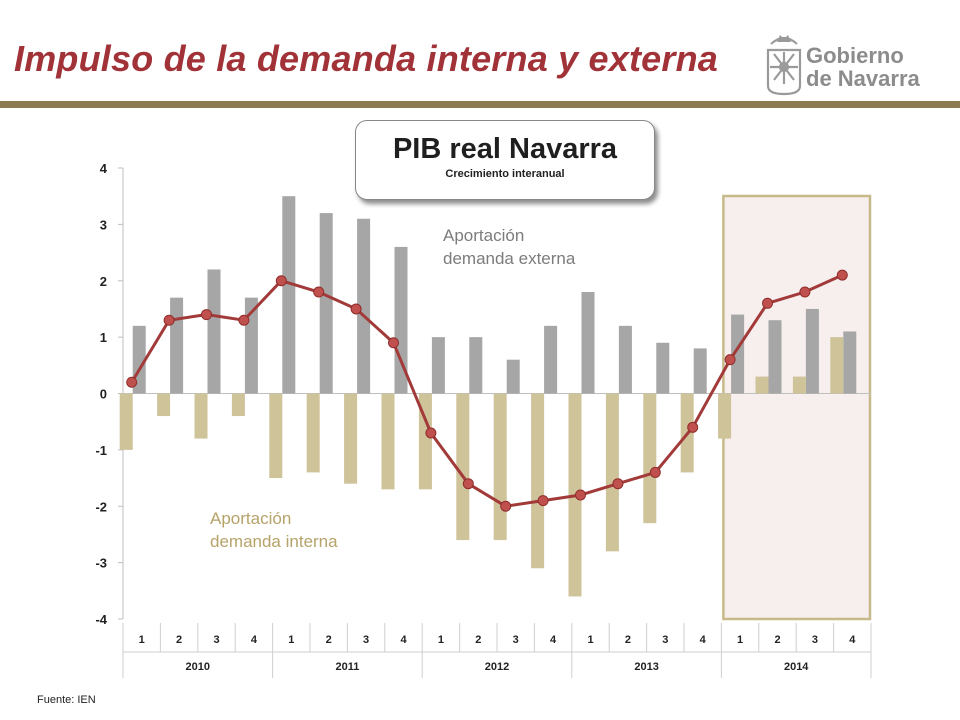 The image size is (960, 720). I want to click on annotation-external-line-2: demanda externa, so click(509, 258).